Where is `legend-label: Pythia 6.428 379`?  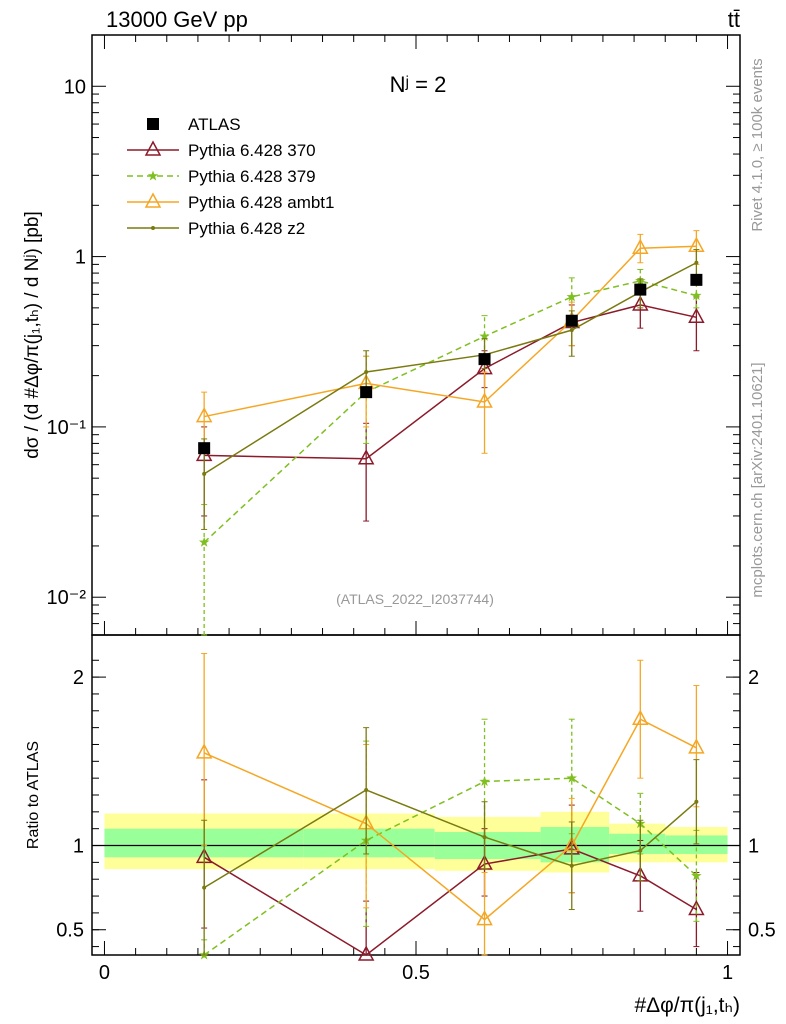
legend-label: Pythia 6.428 379 is located at coordinates (252, 176).